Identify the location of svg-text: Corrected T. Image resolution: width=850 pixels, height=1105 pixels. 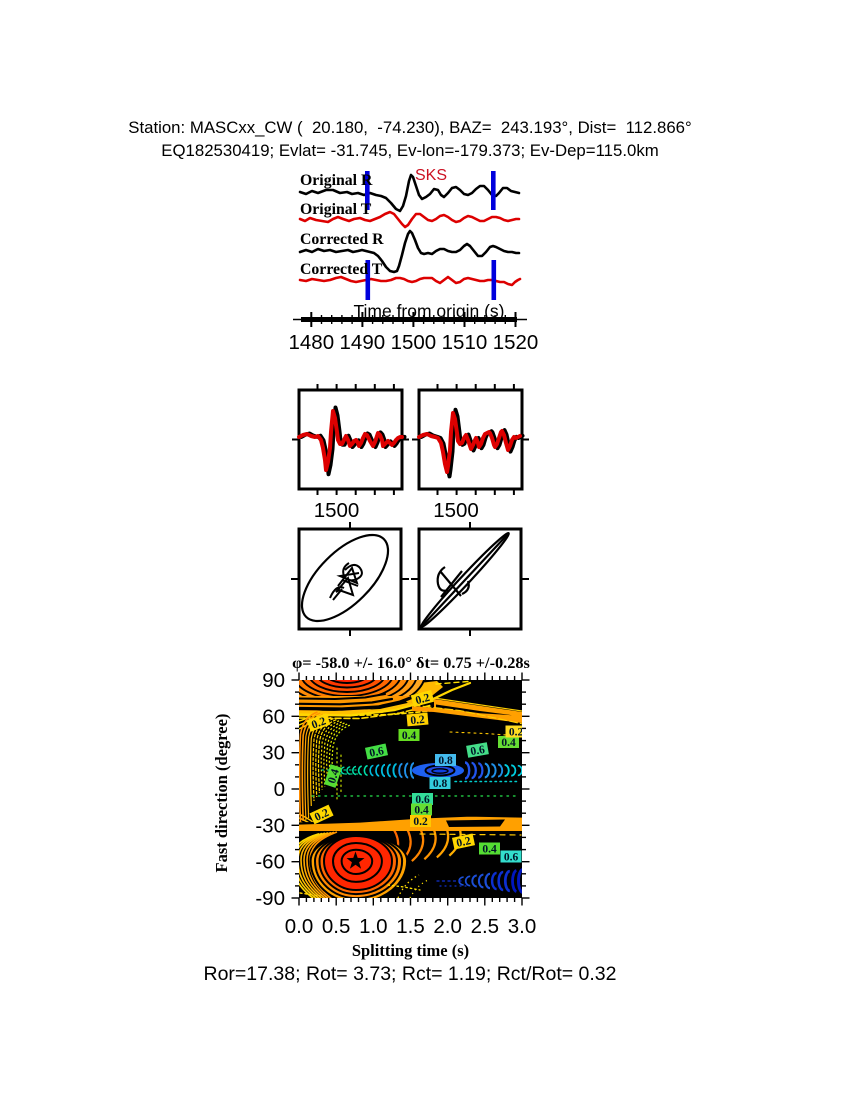
(341, 269).